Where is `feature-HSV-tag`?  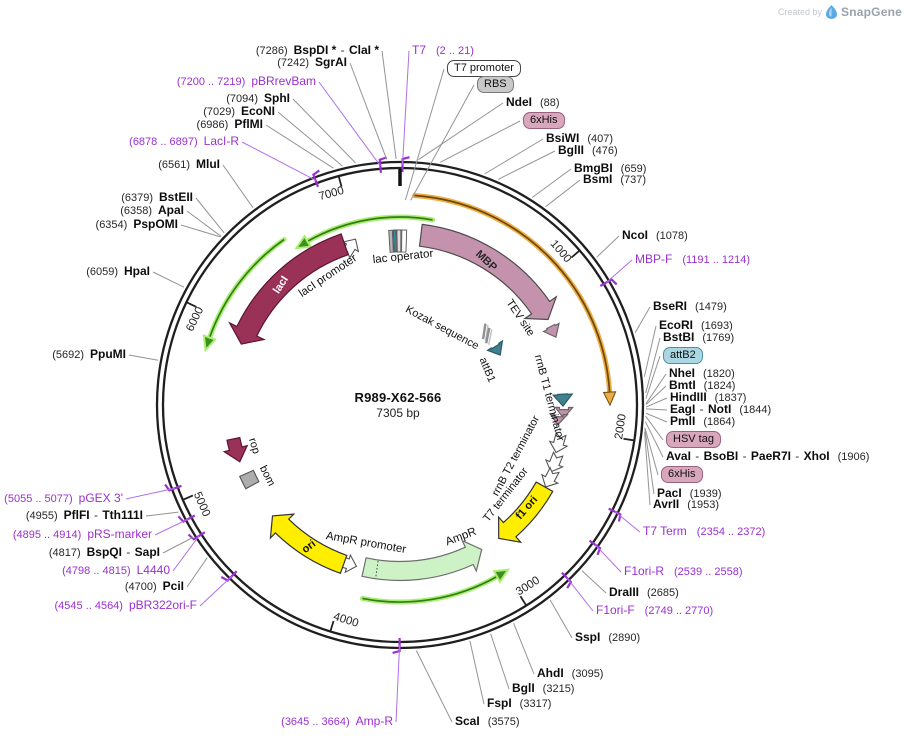 feature-HSV-tag is located at coordinates (564, 413).